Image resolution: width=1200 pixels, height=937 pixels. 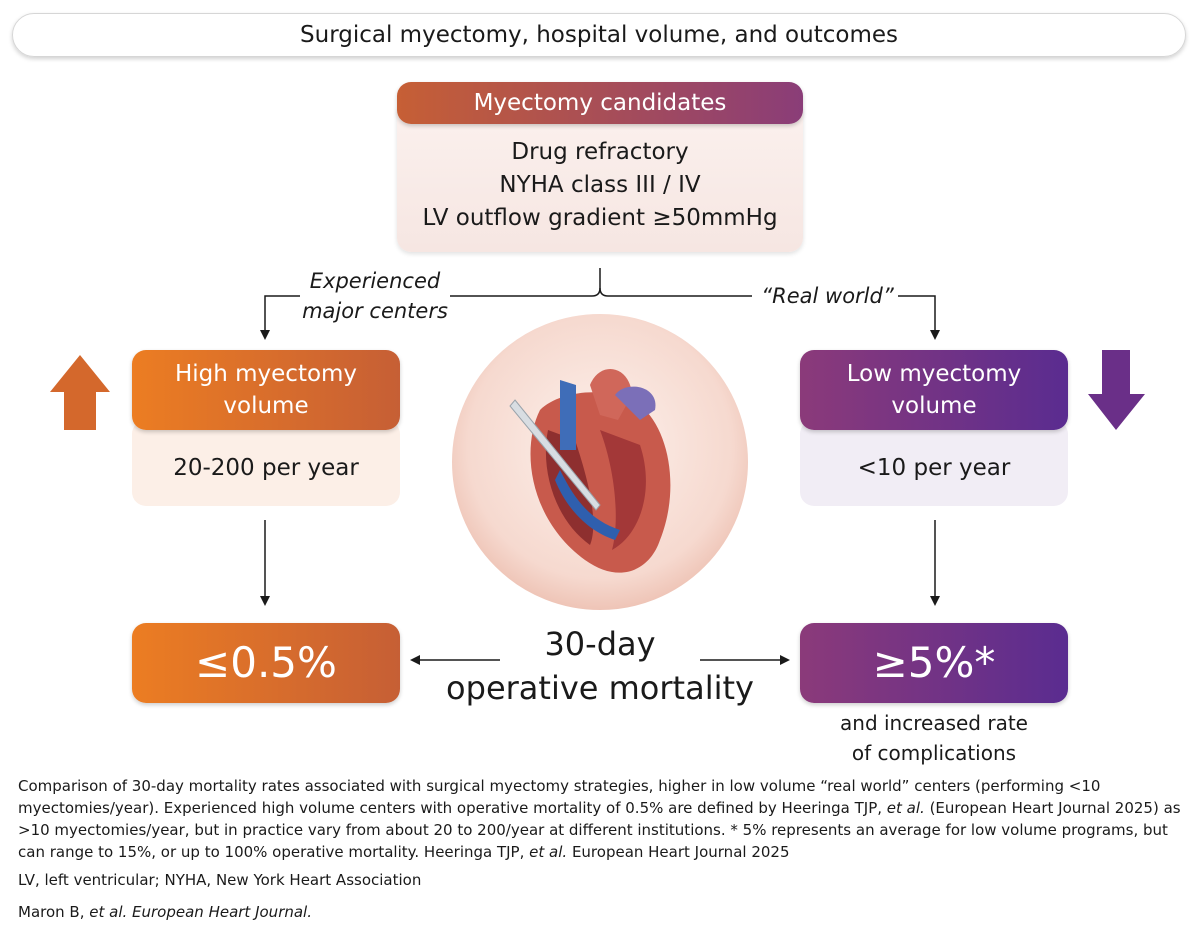 What do you see at coordinates (934, 390) in the screenshot?
I see `right-title: Low myectomy volume` at bounding box center [934, 390].